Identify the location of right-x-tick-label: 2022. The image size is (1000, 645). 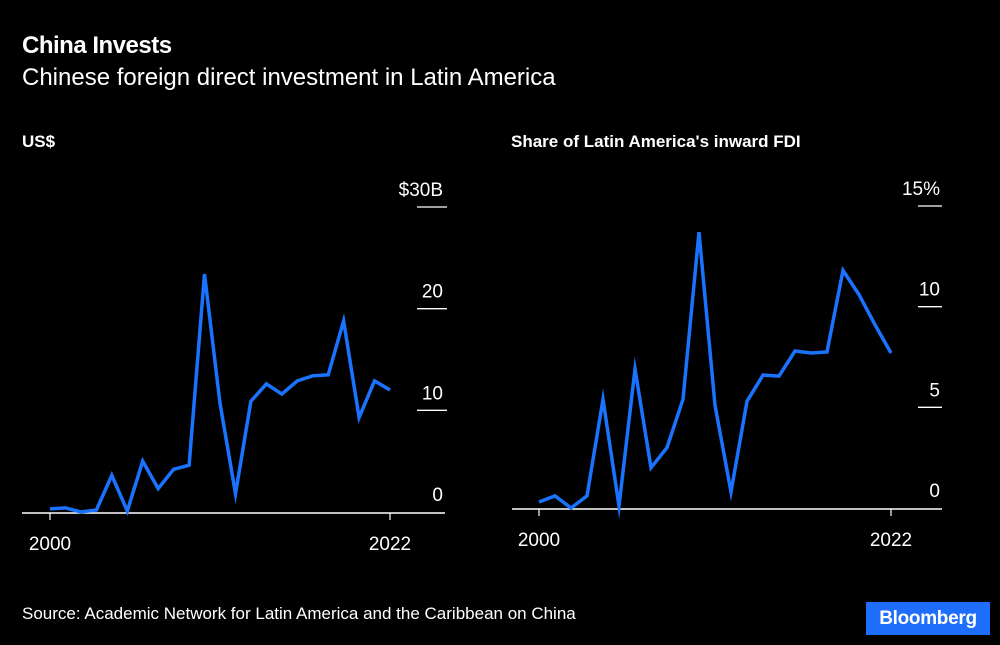
(891, 540).